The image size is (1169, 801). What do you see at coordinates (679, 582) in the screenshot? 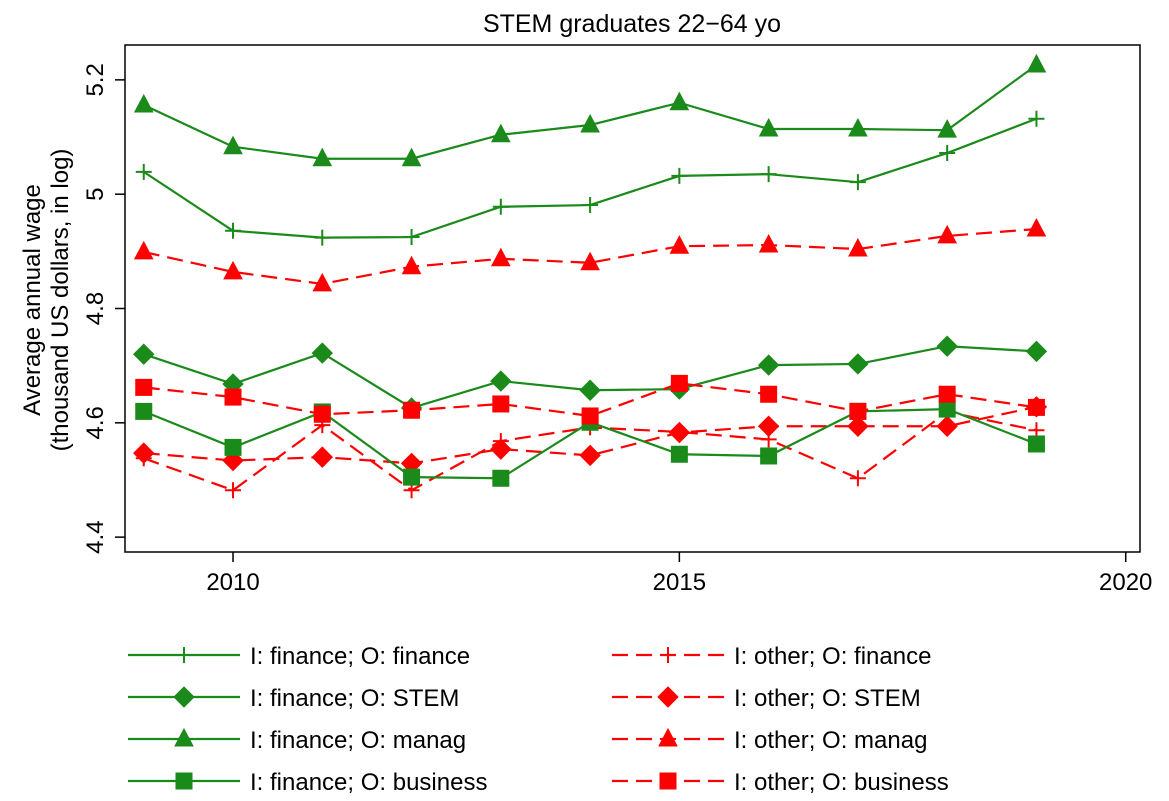
I see `x-tick-label: 2015` at bounding box center [679, 582].